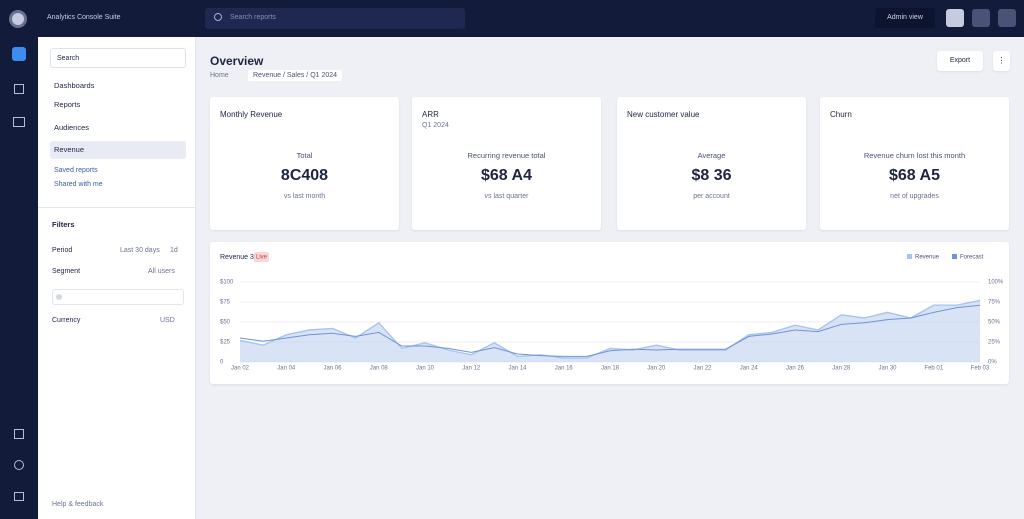 The height and width of the screenshot is (519, 1024). Describe the element at coordinates (517, 369) in the screenshot. I see `x-tick-label: Jan 14` at that location.